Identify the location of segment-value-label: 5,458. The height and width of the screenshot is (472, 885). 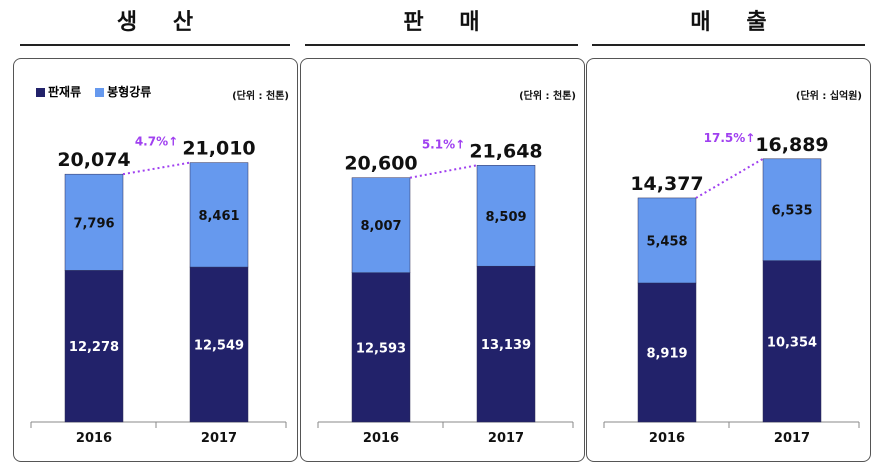
(666, 241).